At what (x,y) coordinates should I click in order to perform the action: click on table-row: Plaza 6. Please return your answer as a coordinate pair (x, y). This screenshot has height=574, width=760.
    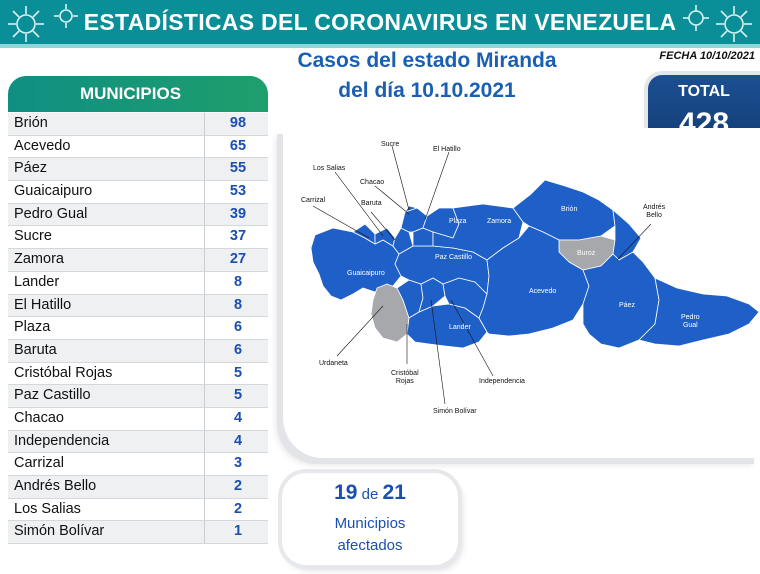
    Looking at the image, I should click on (138, 328).